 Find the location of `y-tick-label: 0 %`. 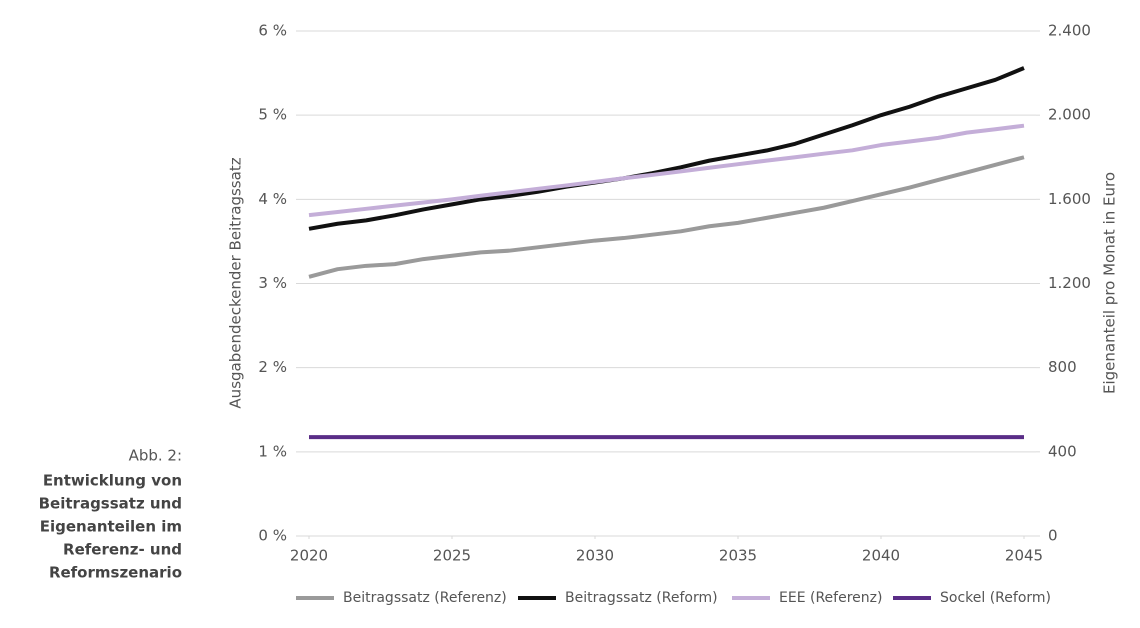

y-tick-label: 0 % is located at coordinates (272, 536).